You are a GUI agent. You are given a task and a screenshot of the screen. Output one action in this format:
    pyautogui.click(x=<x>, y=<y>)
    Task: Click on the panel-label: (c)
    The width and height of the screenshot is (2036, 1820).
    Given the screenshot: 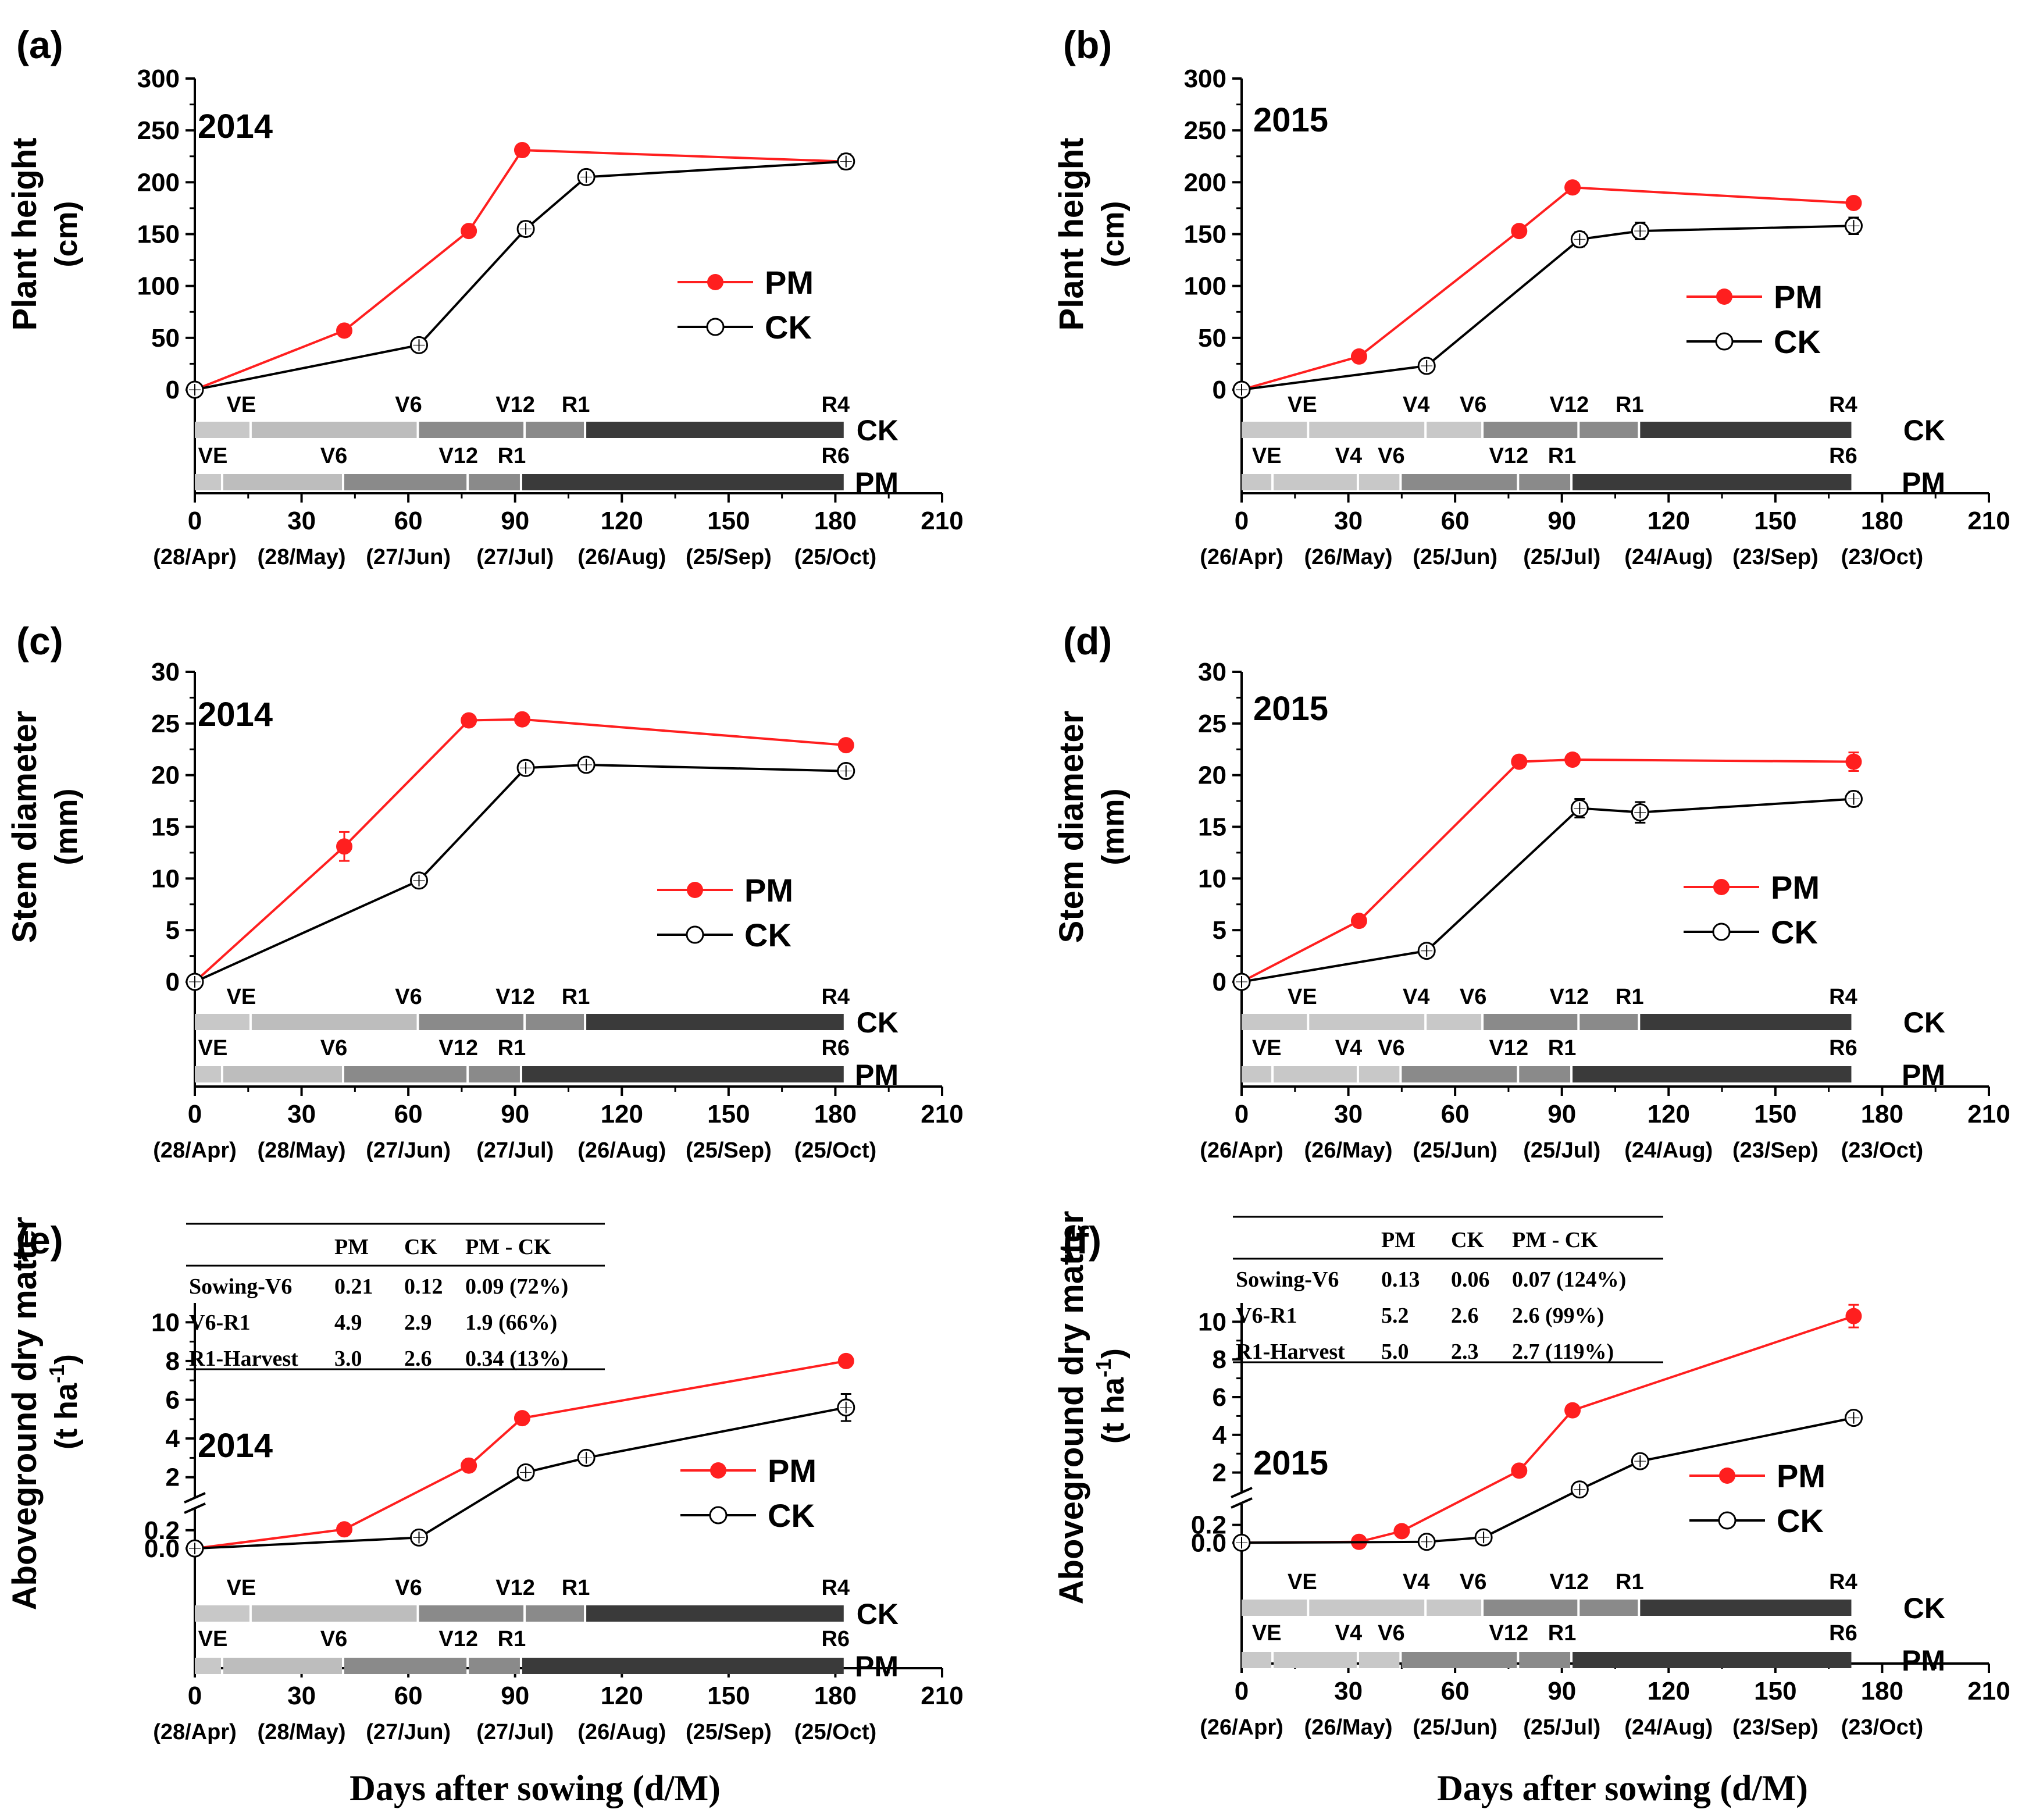 What is the action you would take?
    pyautogui.click(x=39, y=641)
    